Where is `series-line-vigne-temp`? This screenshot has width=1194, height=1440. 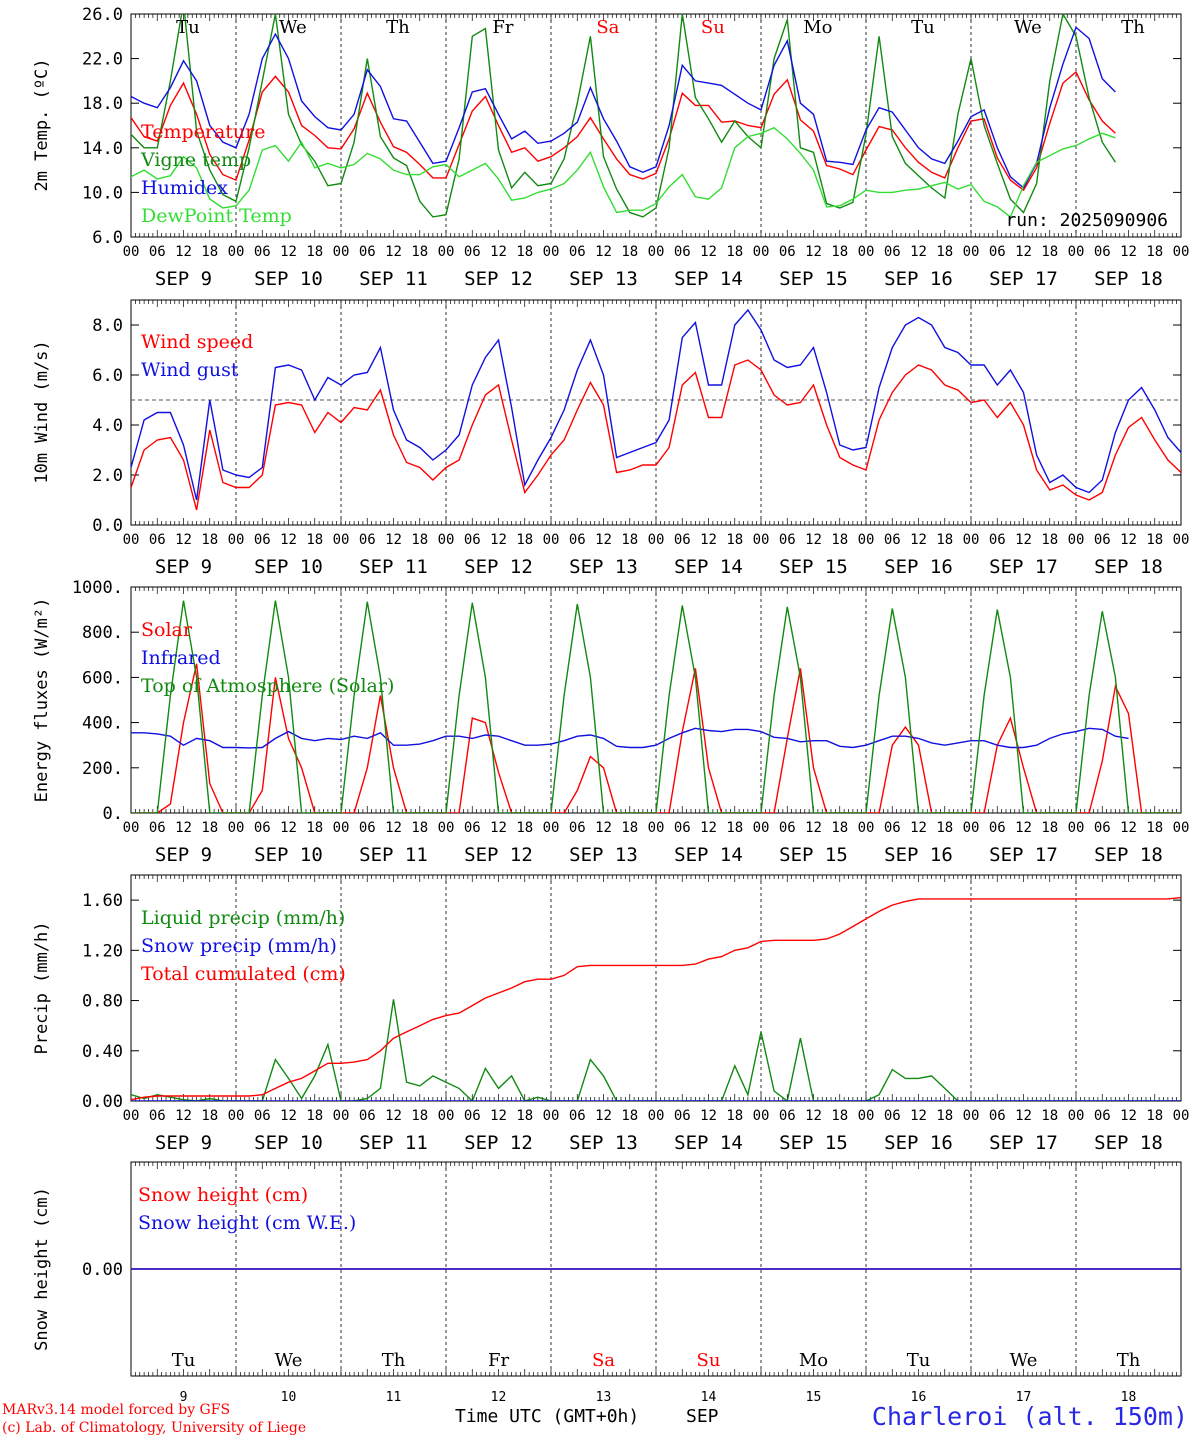 series-line-vigne-temp is located at coordinates (623, 116).